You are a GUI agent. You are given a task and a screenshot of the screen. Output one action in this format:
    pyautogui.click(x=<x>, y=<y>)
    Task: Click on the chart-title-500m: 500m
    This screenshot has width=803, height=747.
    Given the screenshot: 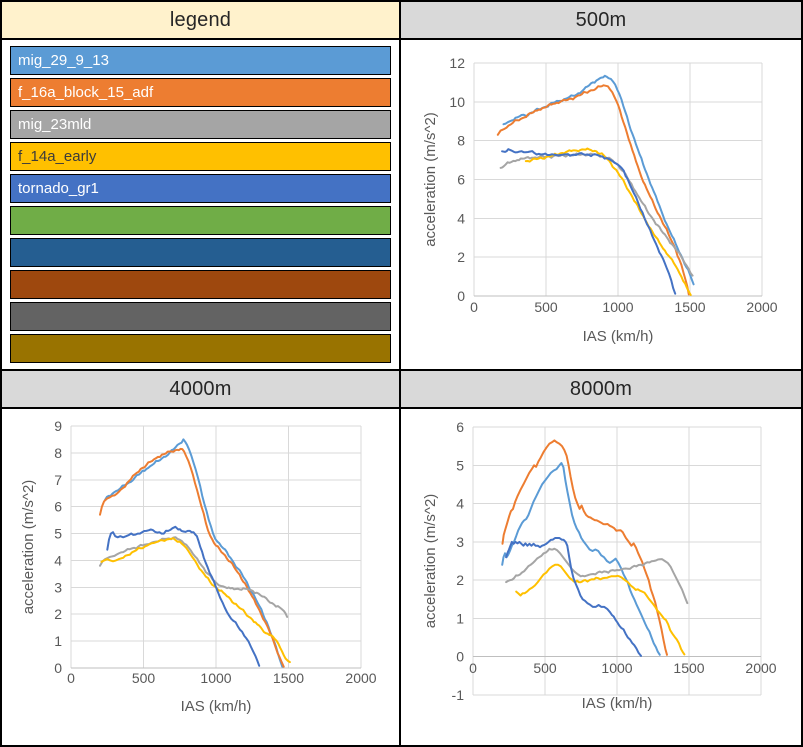 What is the action you would take?
    pyautogui.click(x=601, y=19)
    